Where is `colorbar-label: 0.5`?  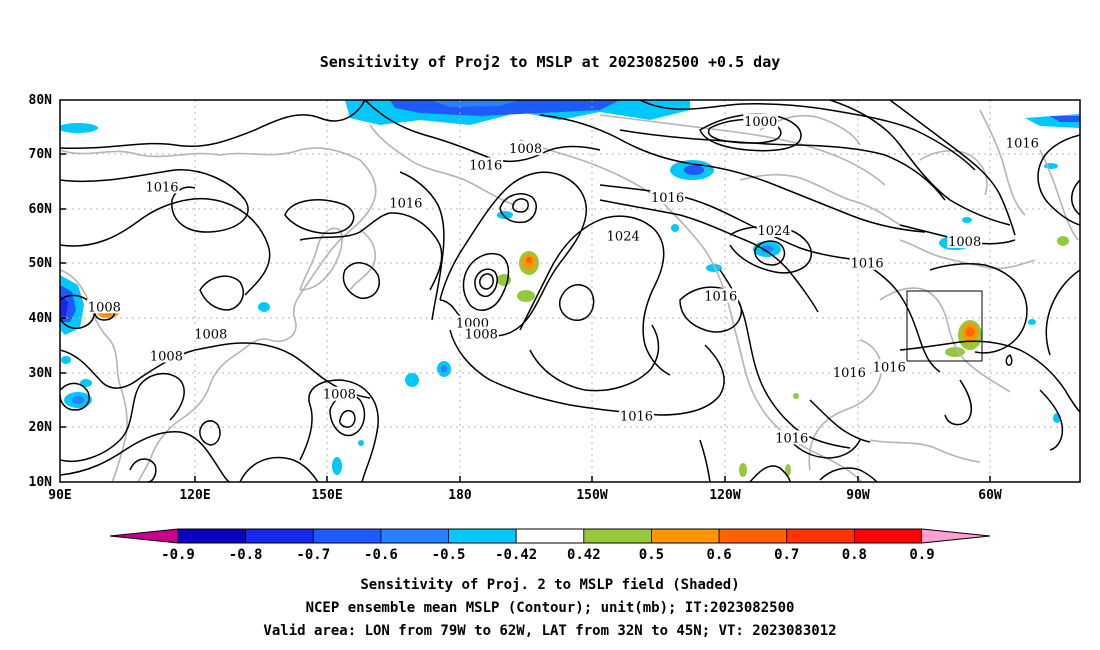
colorbar-label: 0.5 is located at coordinates (651, 555).